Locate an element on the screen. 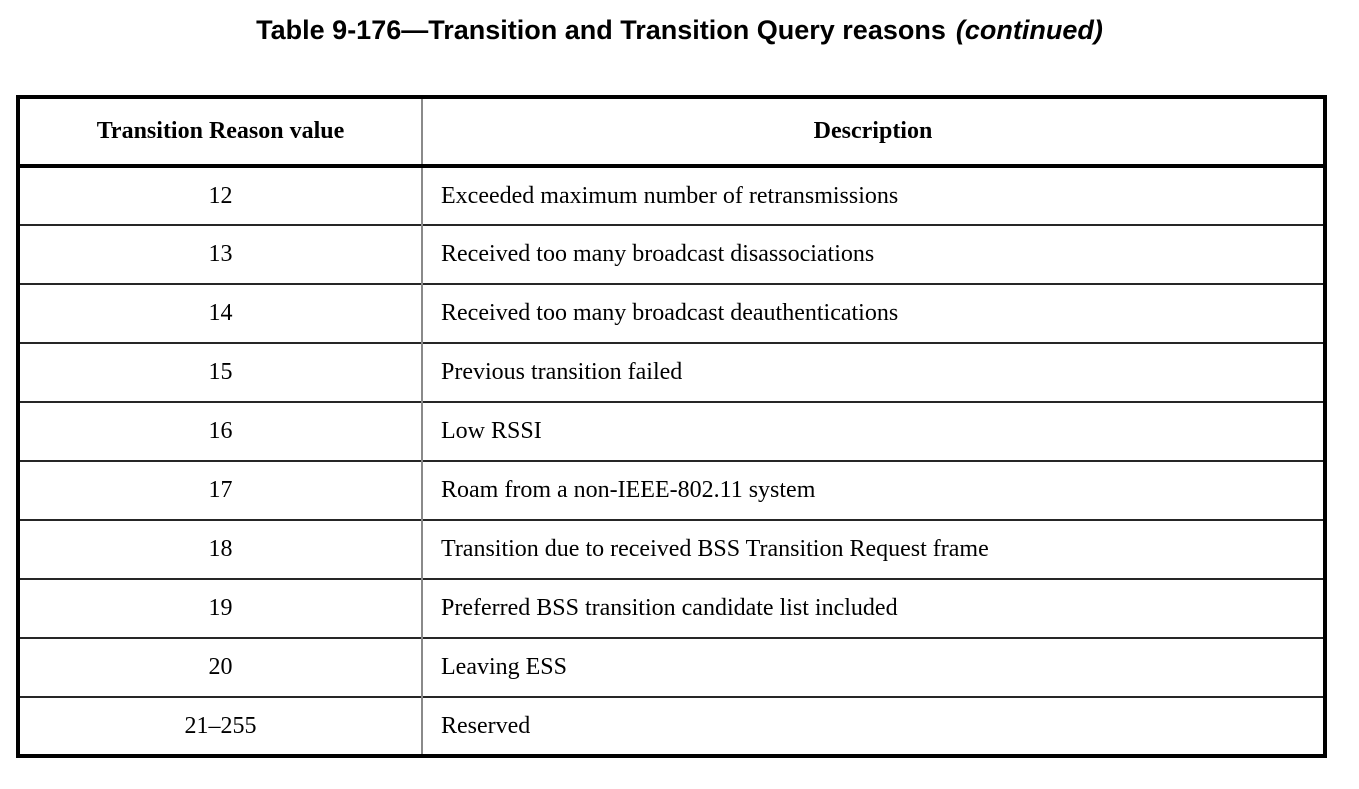 The image size is (1359, 789). table-row: 20 Leaving ESS is located at coordinates (671, 667).